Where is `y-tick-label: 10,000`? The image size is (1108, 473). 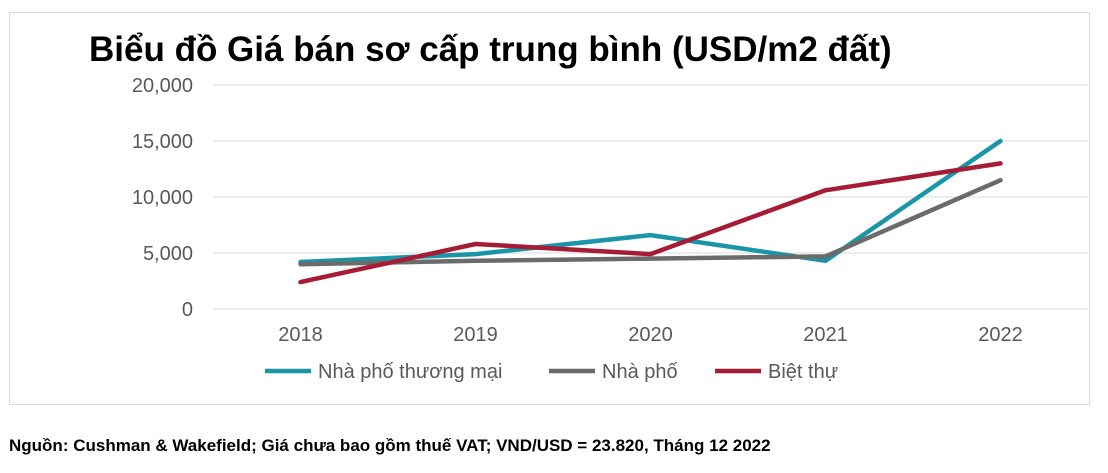
y-tick-label: 10,000 is located at coordinates (162, 198).